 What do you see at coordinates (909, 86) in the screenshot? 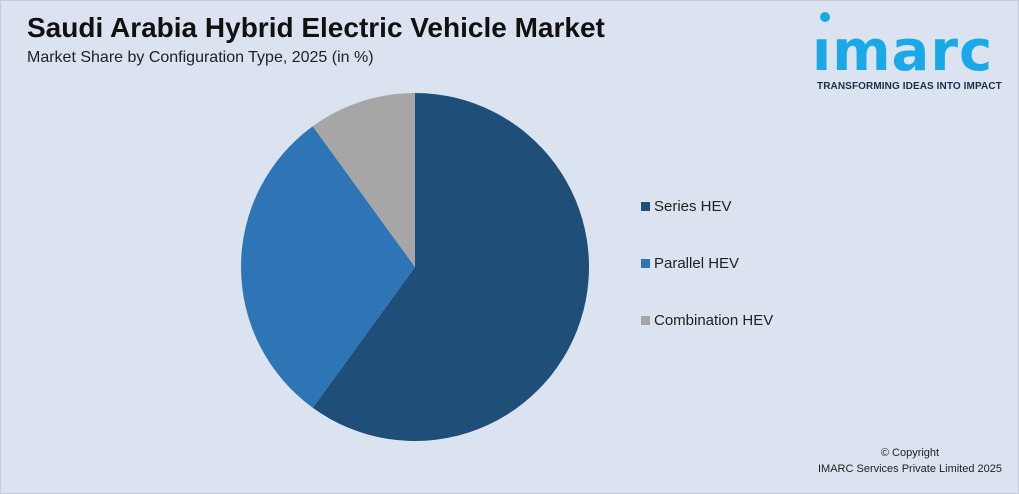
I see `logo-tagline: TRANSFORMING IDEAS INTO IMPACT` at bounding box center [909, 86].